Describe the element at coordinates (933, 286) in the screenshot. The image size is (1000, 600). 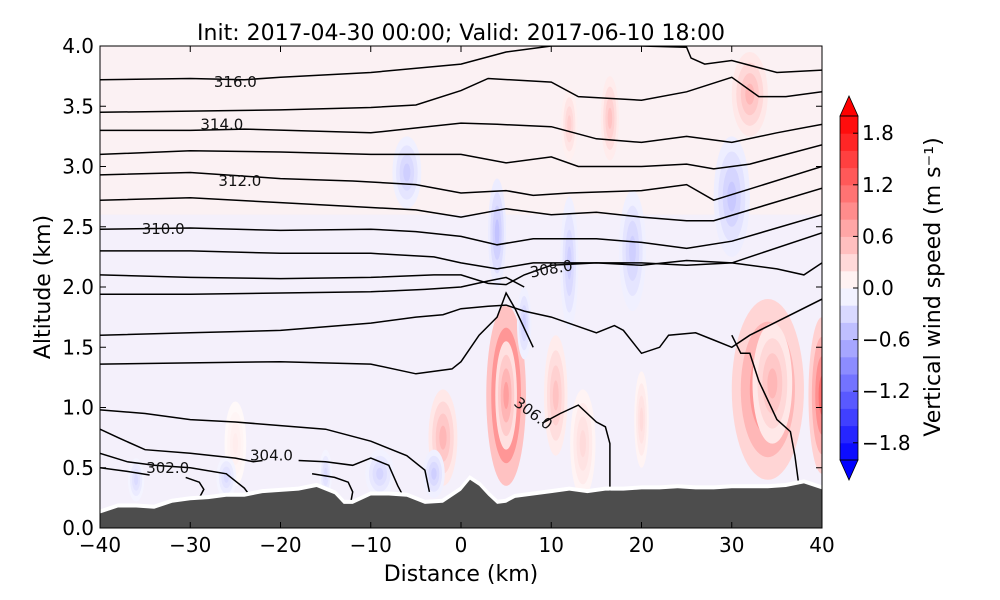
I see `colorbar-label: Vertical wind speed (m s⁻¹)` at that location.